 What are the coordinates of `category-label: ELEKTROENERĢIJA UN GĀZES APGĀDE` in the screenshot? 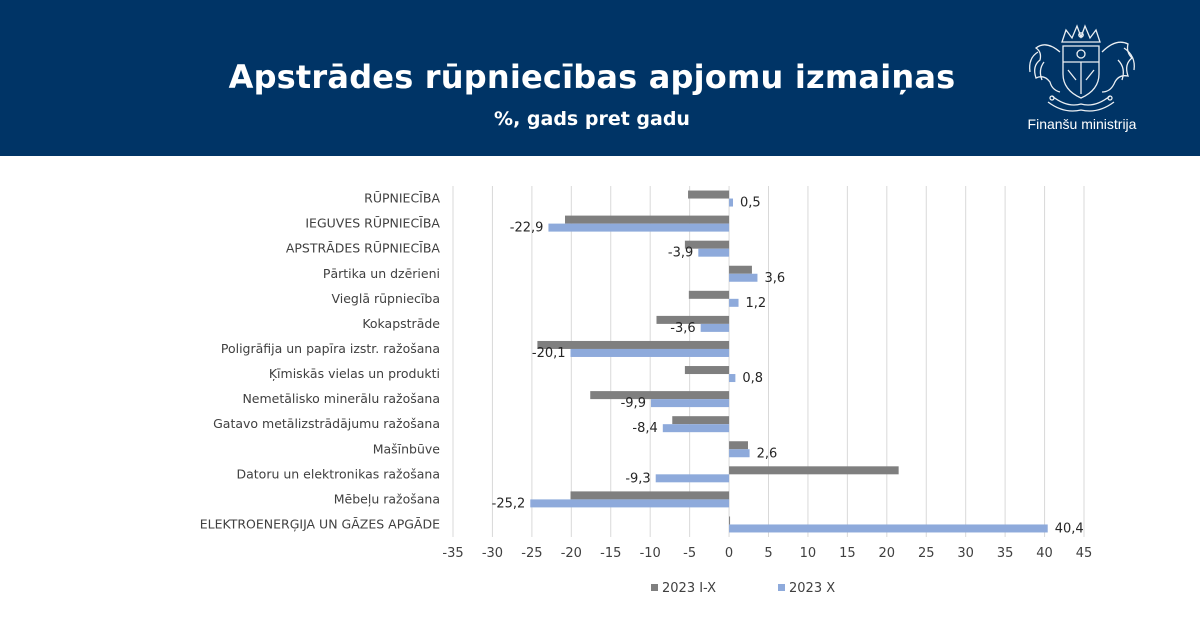 It's located at (320, 523).